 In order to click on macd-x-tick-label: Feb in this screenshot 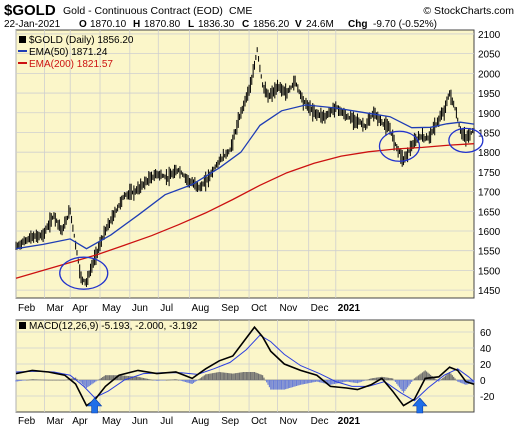, I will do `click(27, 421)`.